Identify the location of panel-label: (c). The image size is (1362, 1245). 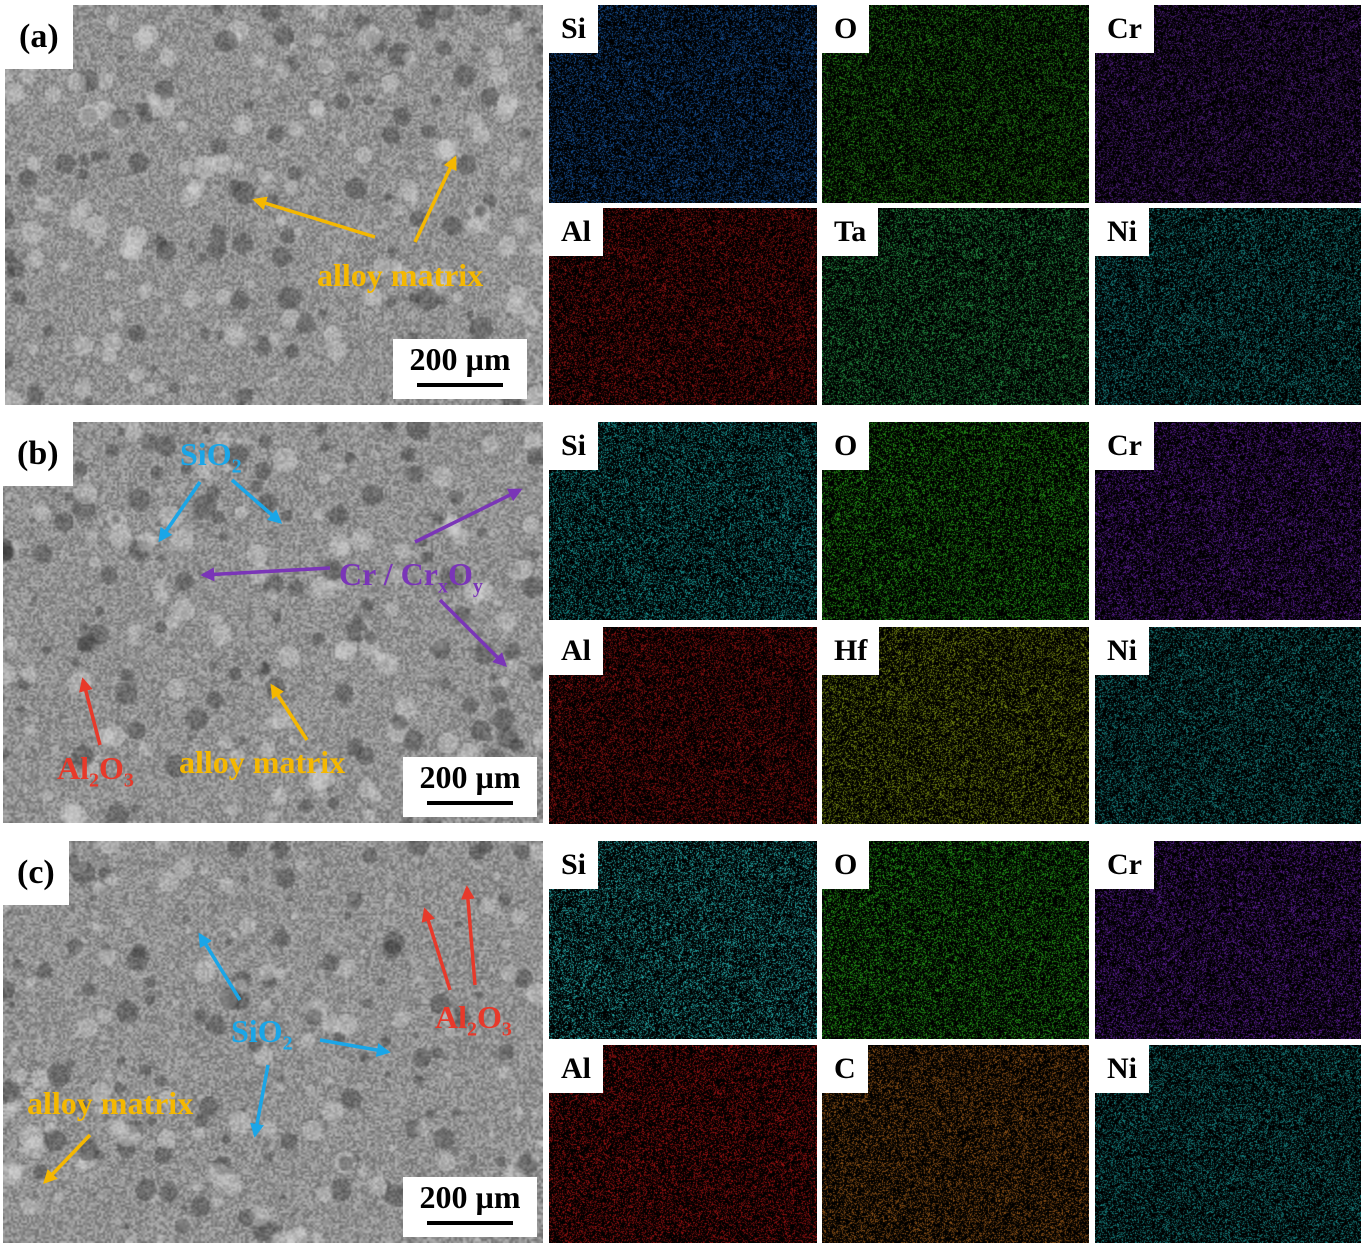
(36, 873).